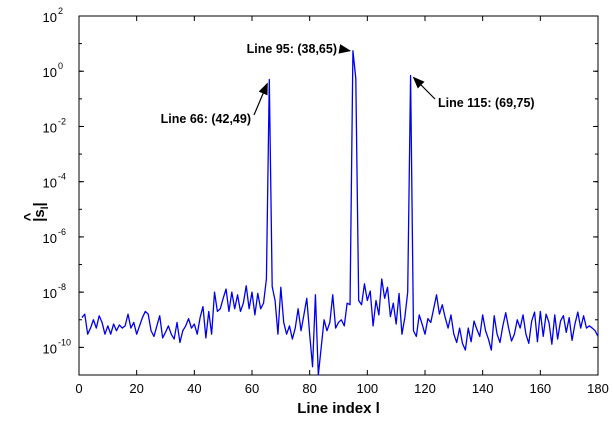 Image resolution: width=613 pixels, height=423 pixels. Describe the element at coordinates (206, 119) in the screenshot. I see `annotation-label: Line 66: (42,49)` at that location.